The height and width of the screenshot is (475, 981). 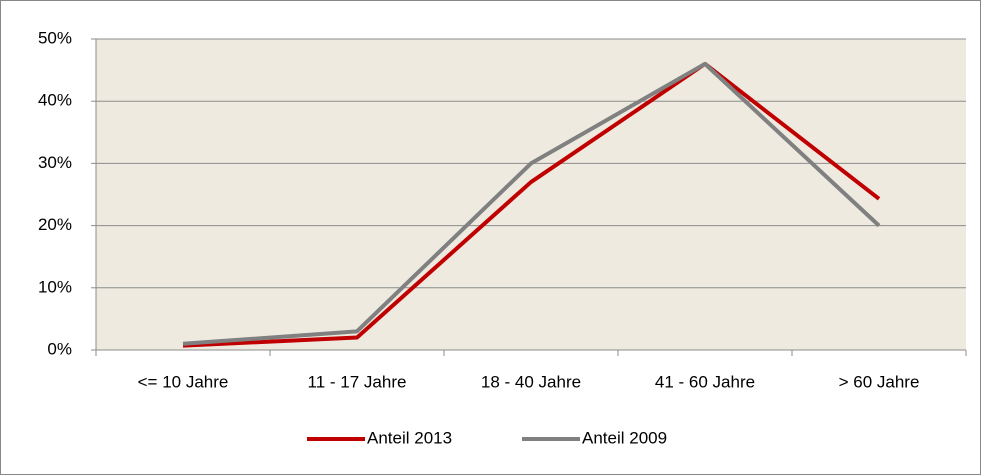 I want to click on y-tick-label: 30%, so click(x=55, y=162).